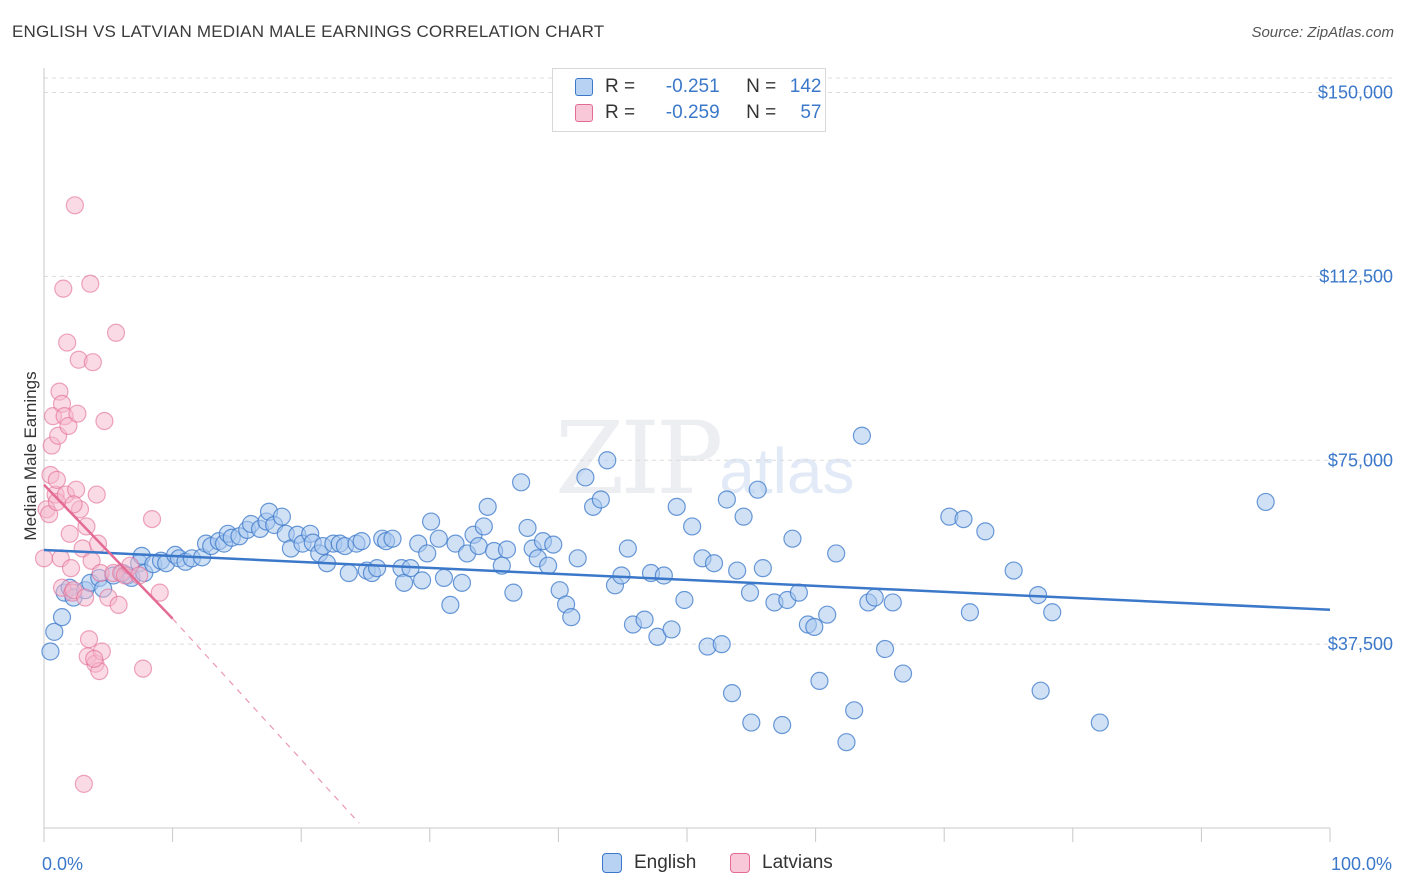 Image resolution: width=1406 pixels, height=892 pixels. What do you see at coordinates (1355, 93) in the screenshot?
I see `y-tick-label-3: $150,000` at bounding box center [1355, 93].